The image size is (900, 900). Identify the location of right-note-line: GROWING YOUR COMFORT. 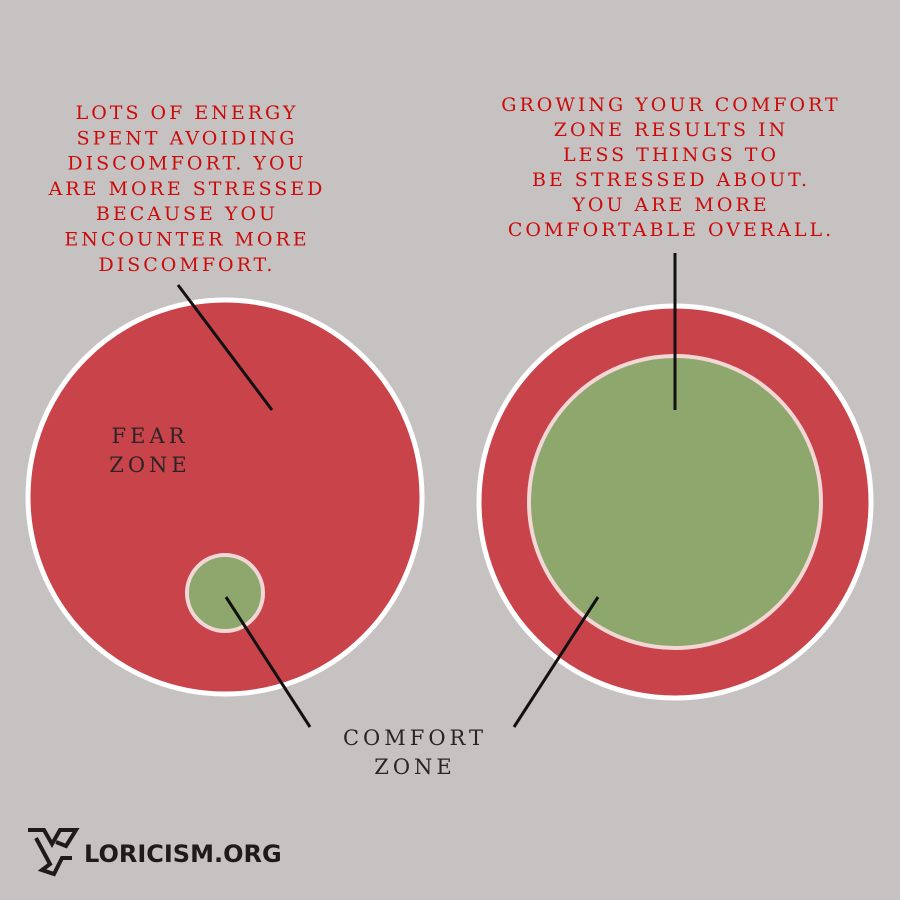
(670, 105).